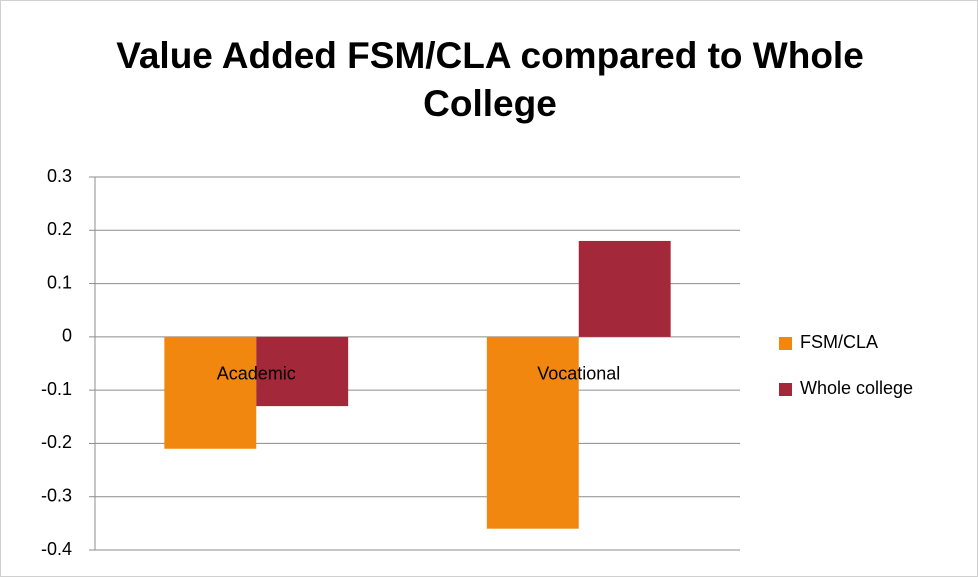  Describe the element at coordinates (56, 495) in the screenshot. I see `y-tick-label: -0.3` at that location.